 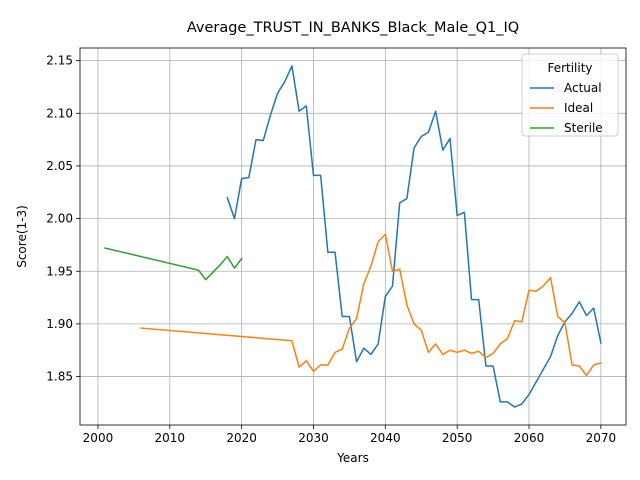 What do you see at coordinates (241, 438) in the screenshot?
I see `x-tick-label: 2020` at bounding box center [241, 438].